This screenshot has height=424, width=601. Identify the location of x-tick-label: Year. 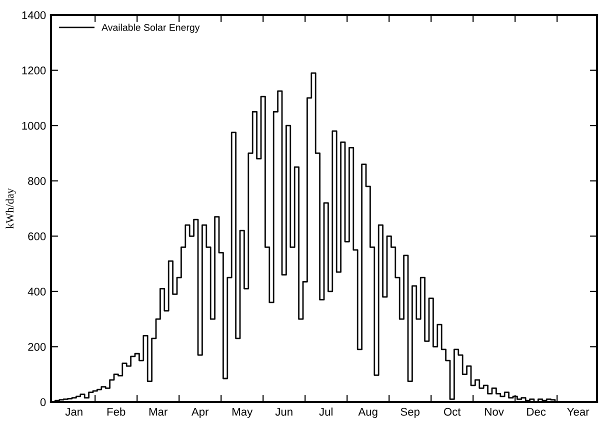
(578, 412).